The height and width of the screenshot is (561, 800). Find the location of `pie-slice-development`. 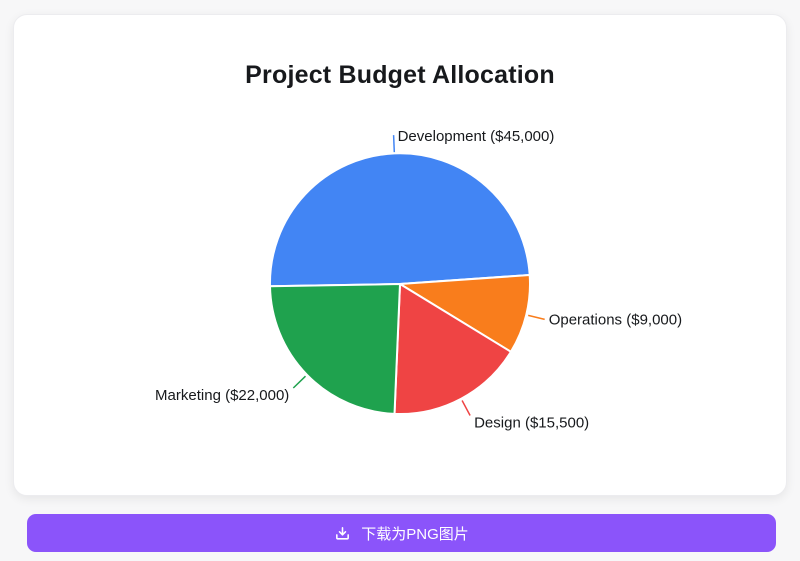

pie-slice-development is located at coordinates (399, 220).